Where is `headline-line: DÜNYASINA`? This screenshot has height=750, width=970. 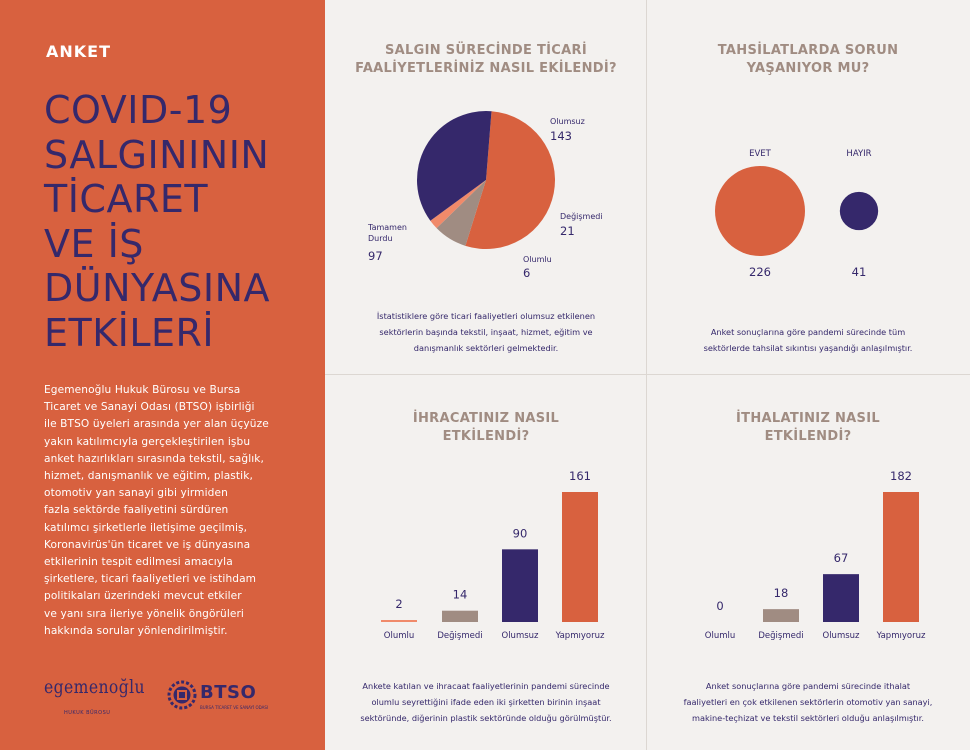 headline-line: DÜNYASINA is located at coordinates (157, 288).